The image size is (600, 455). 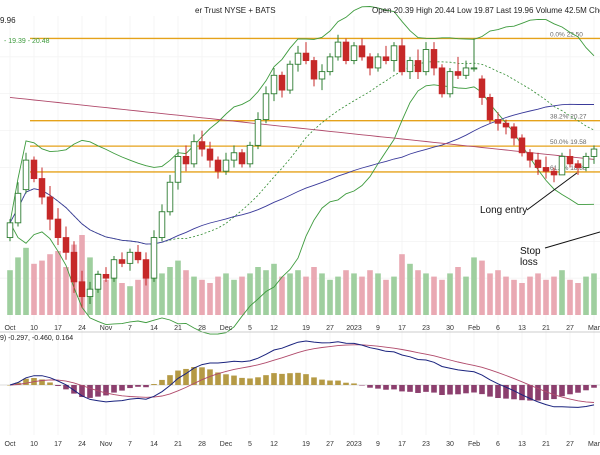 I want to click on last-price-label: 9.96, so click(x=8, y=20).